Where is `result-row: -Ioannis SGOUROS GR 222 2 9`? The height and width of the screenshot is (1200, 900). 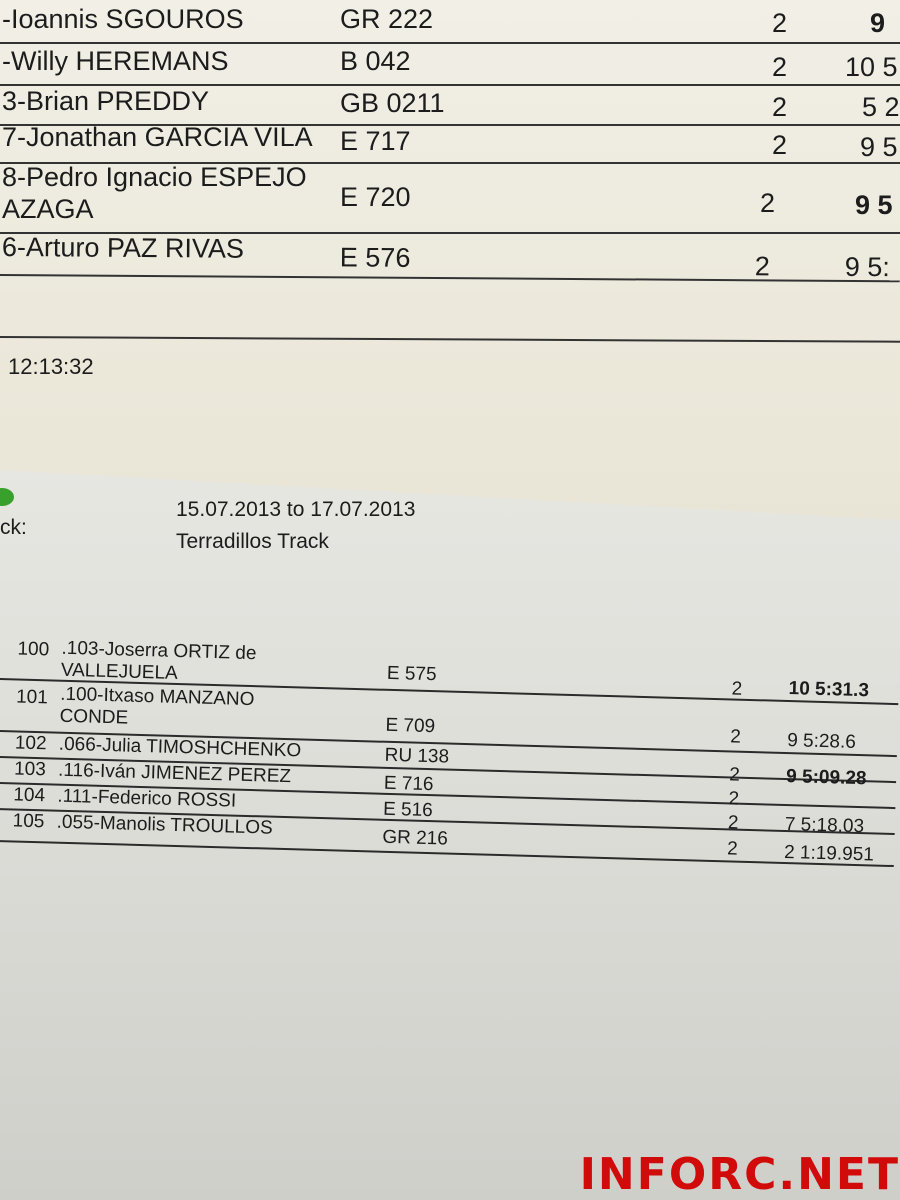
result-row: -Ioannis SGOUROS GR 222 2 9 is located at coordinates (450, 22).